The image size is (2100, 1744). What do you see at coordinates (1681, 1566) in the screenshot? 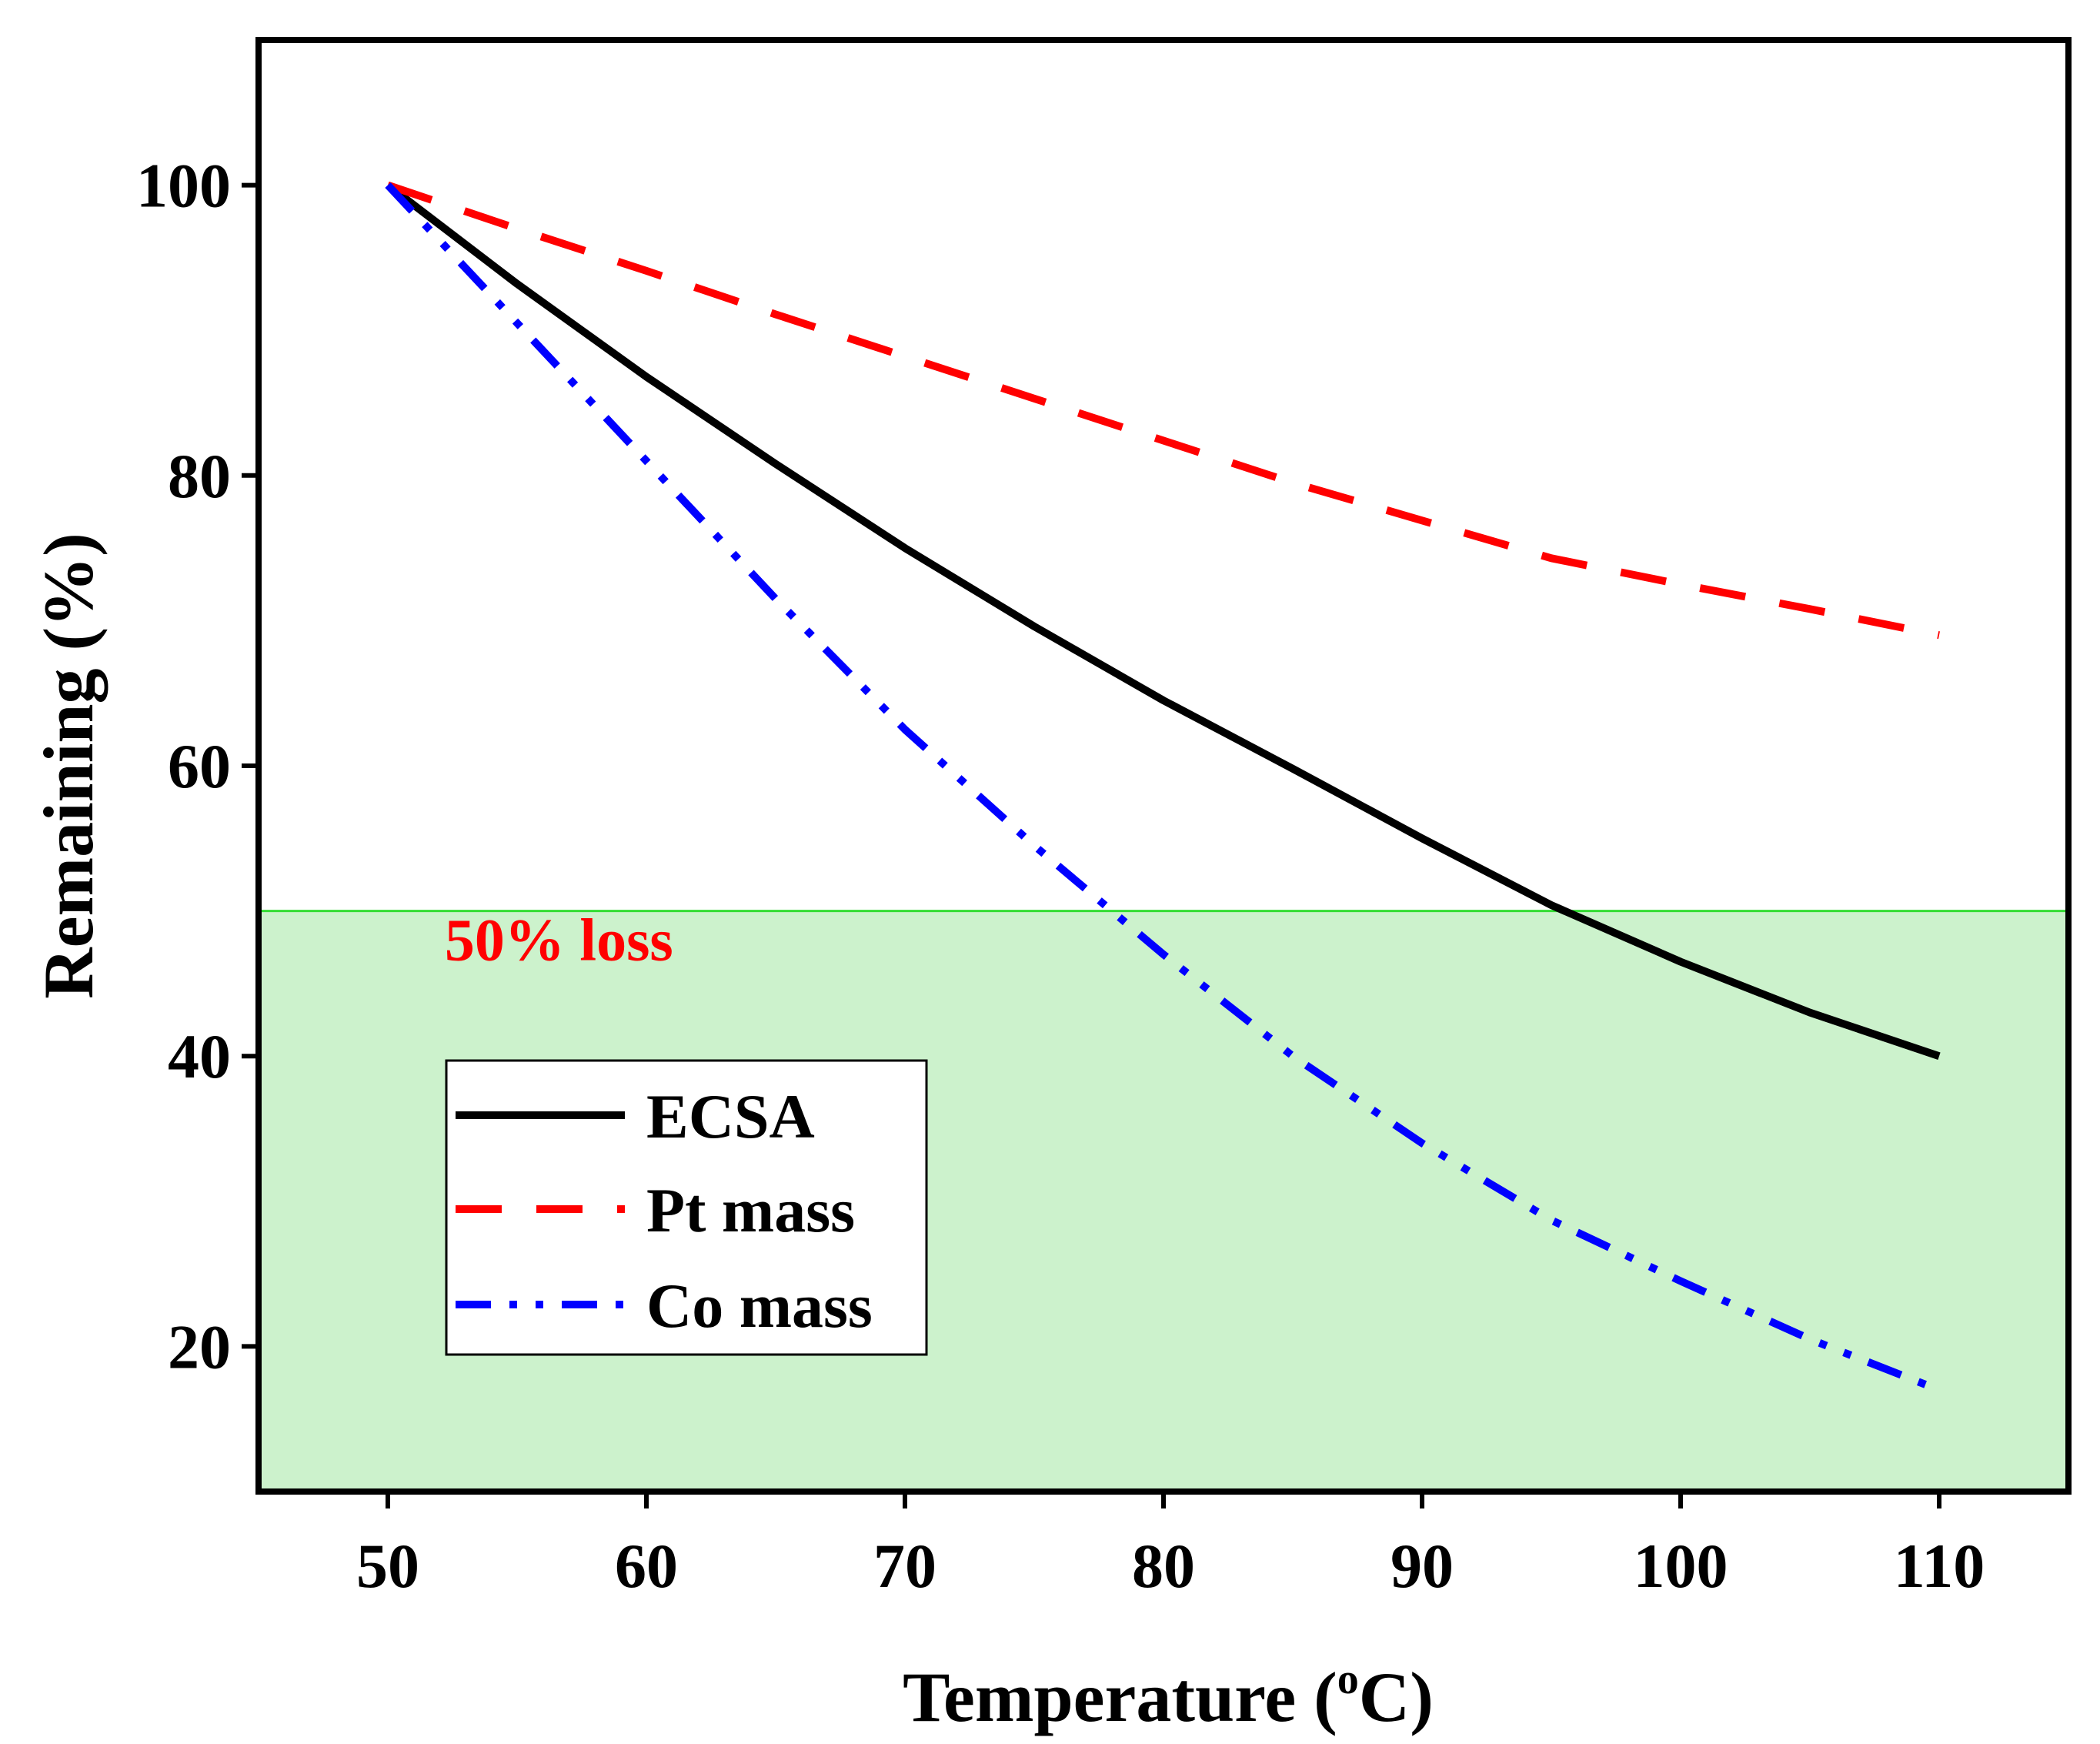
I see `x-tick-label-100: 100` at bounding box center [1681, 1566].